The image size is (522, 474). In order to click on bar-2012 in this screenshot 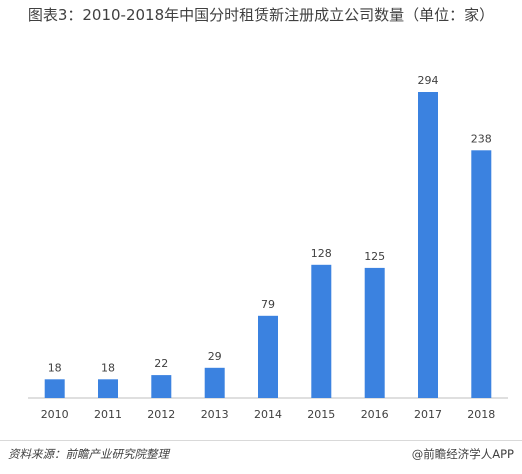, I will do `click(161, 386)`.